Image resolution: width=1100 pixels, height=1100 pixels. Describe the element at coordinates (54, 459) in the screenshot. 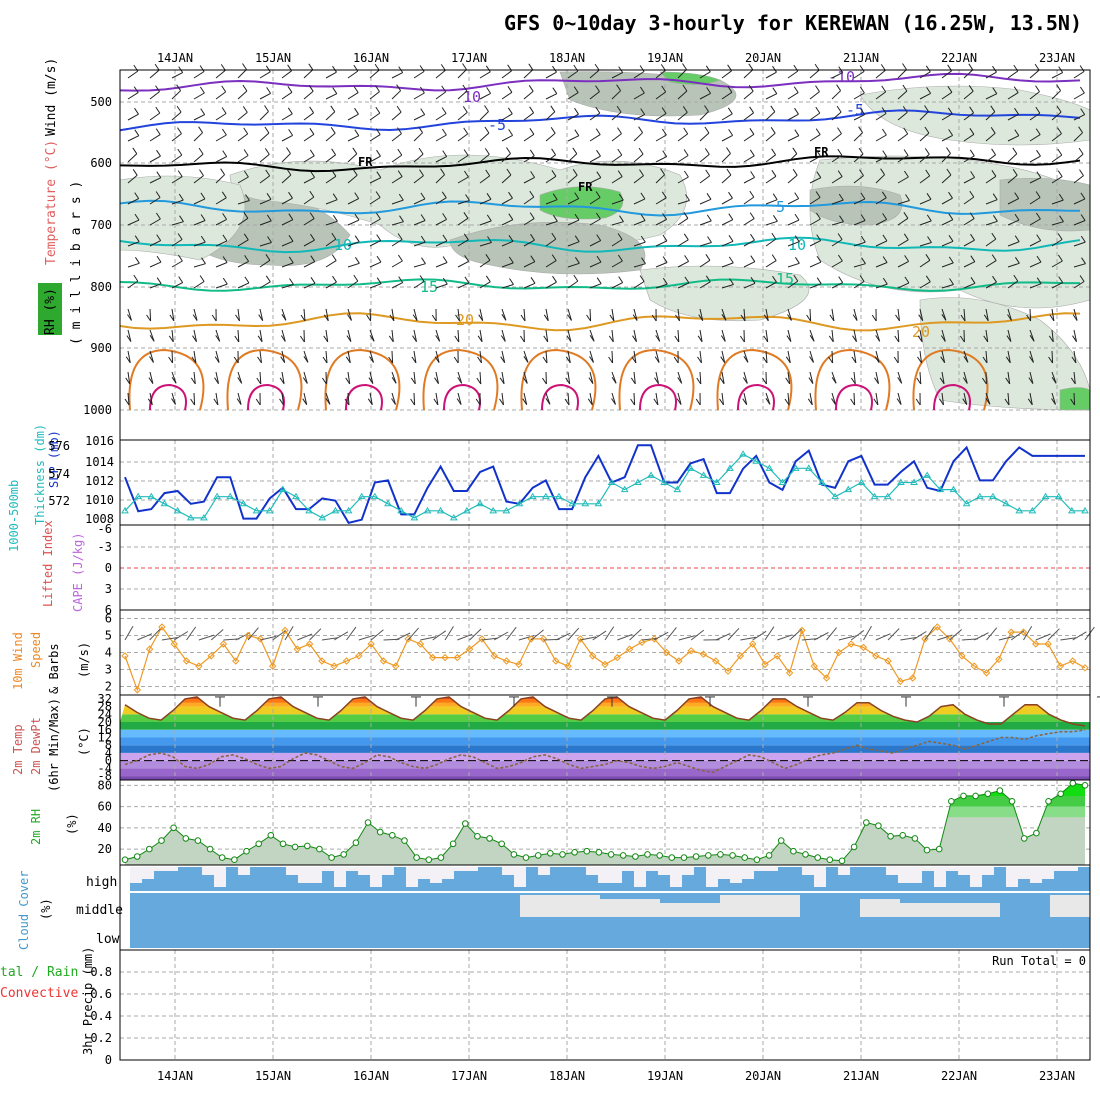

I see `slp-label: SLP (mb)` at that location.